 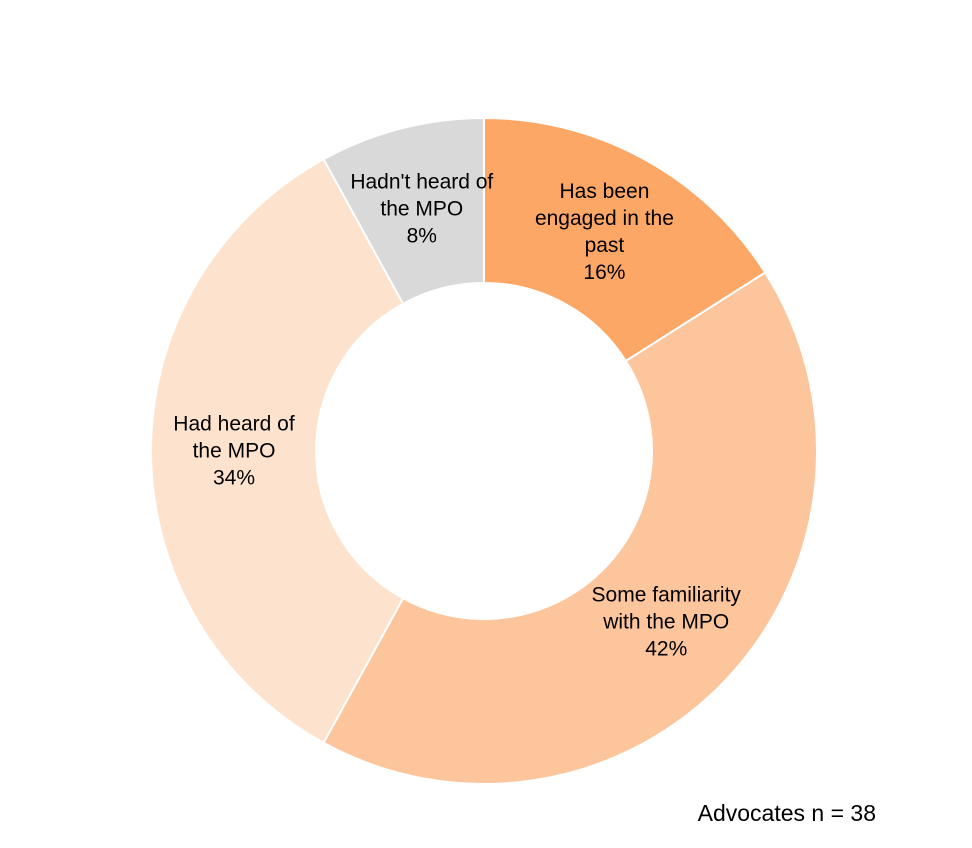 I want to click on slice-label: Hadn't heard of the MPO 8%, so click(x=421, y=208).